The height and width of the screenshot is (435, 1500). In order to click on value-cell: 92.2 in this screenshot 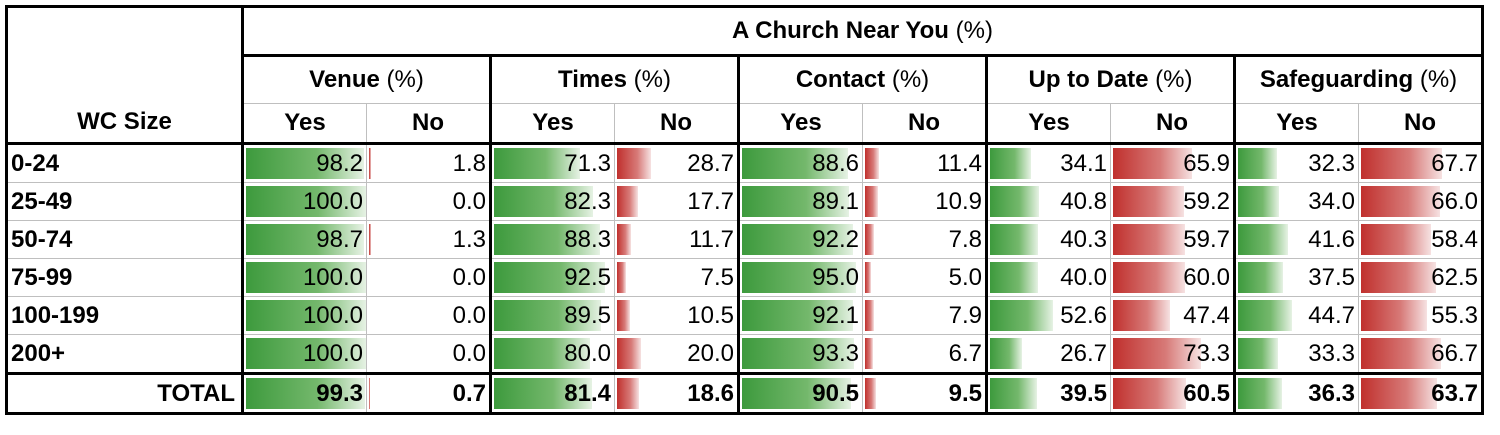, I will do `click(800, 239)`.